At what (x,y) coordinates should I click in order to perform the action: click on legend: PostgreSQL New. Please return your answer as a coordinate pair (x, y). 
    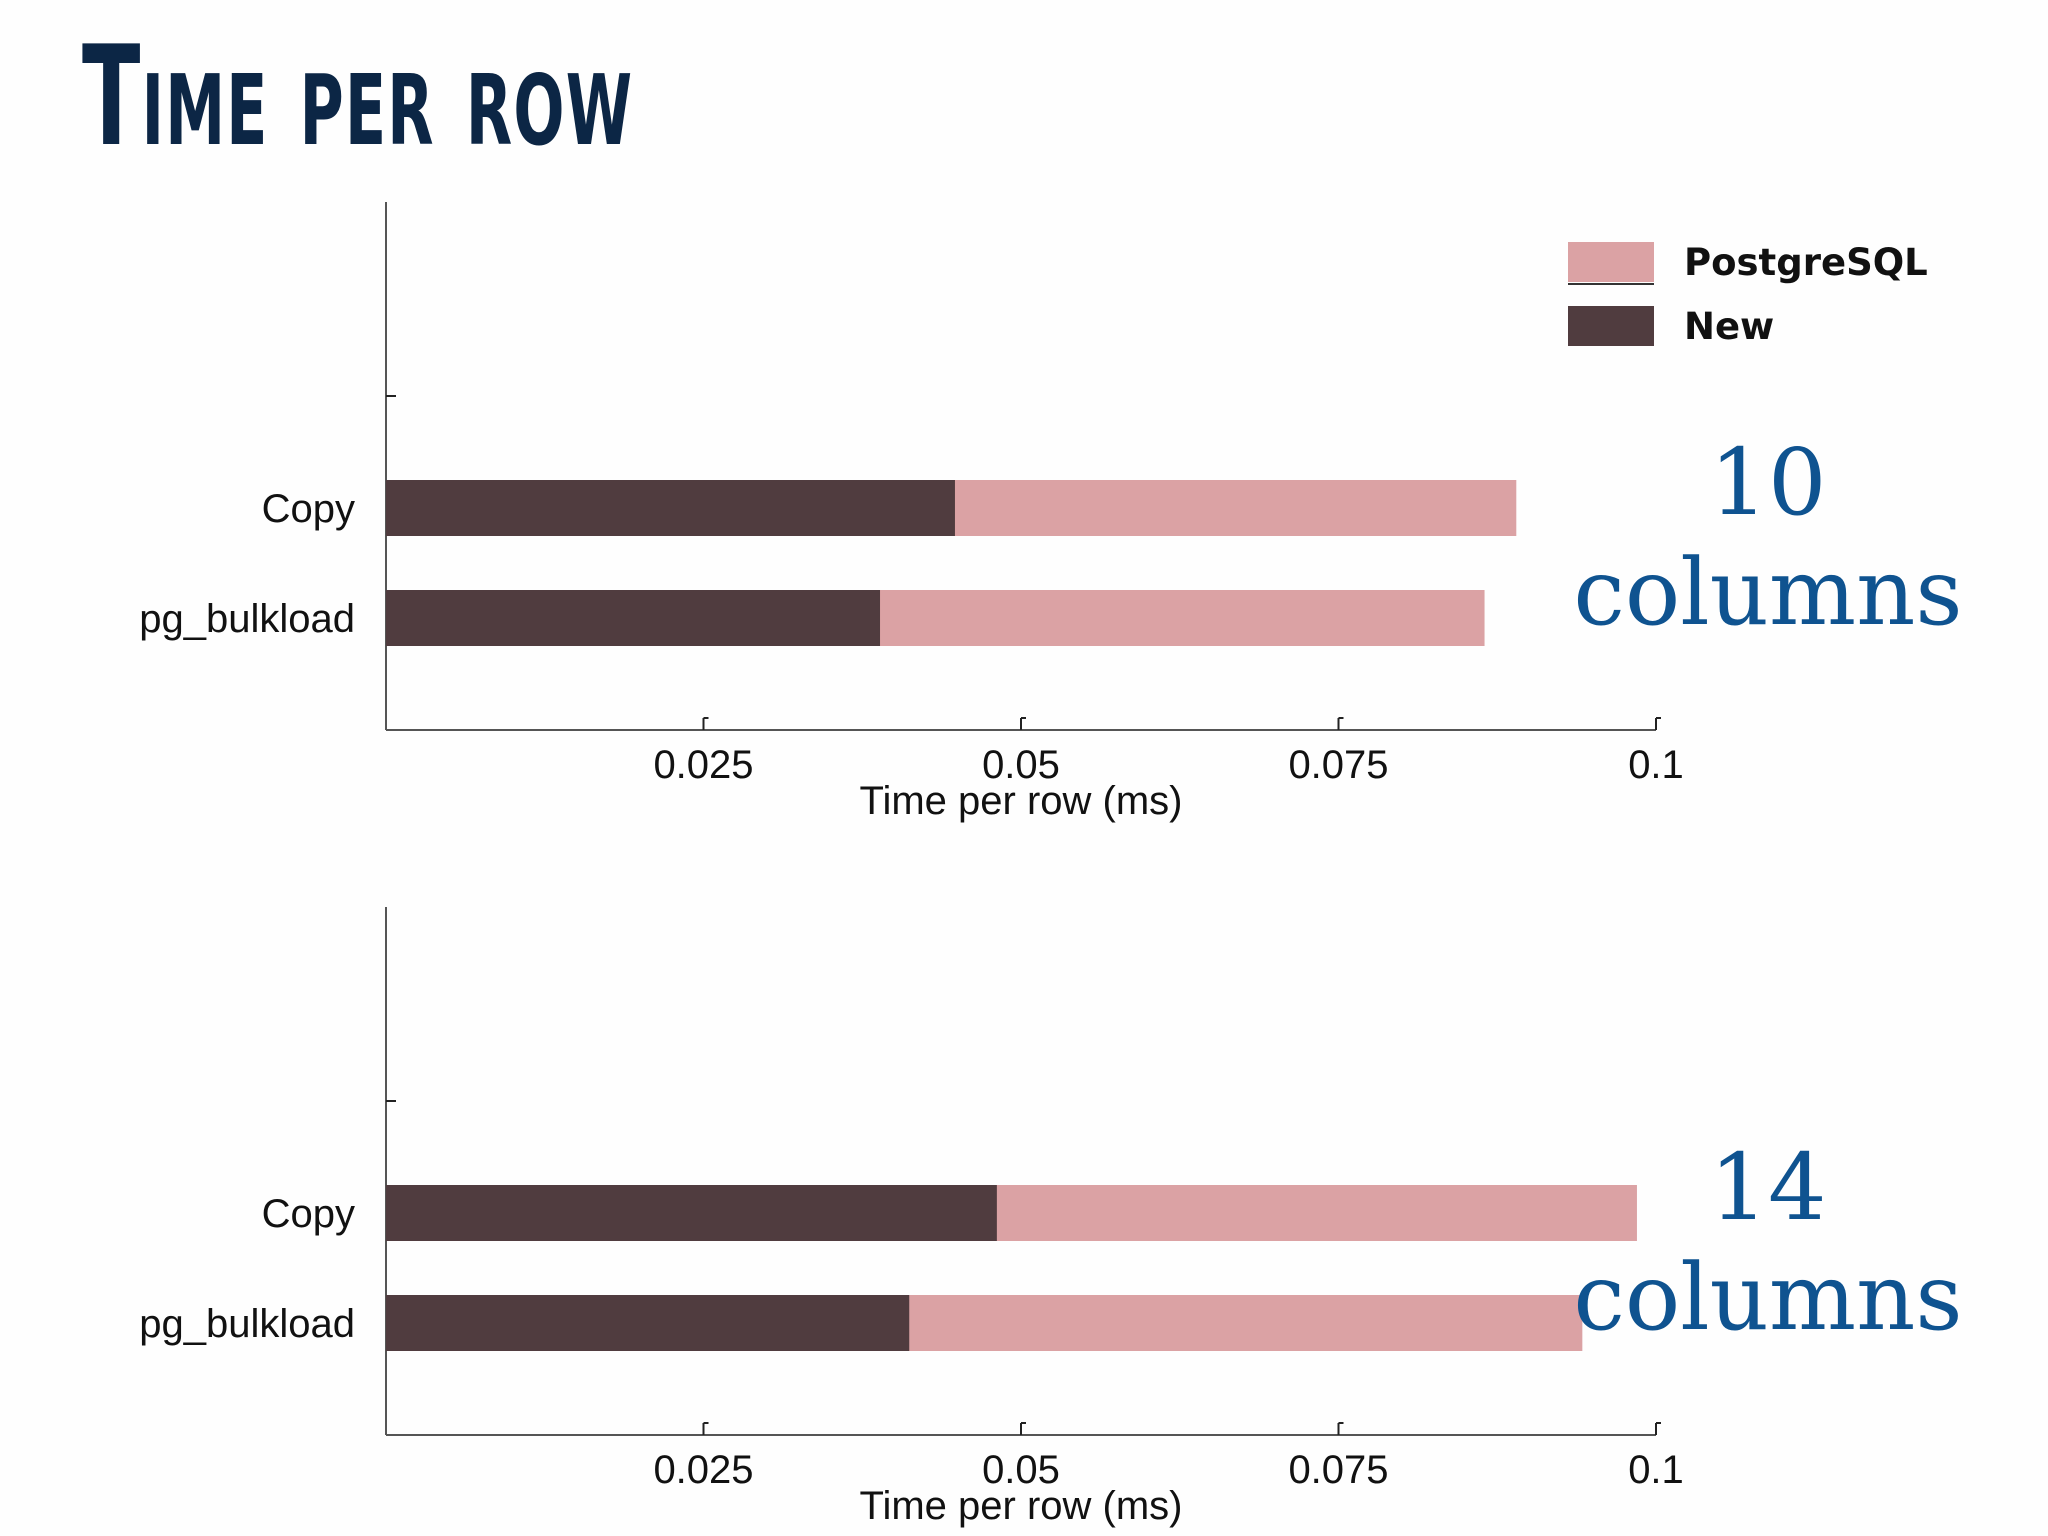
    Looking at the image, I should click on (1748, 294).